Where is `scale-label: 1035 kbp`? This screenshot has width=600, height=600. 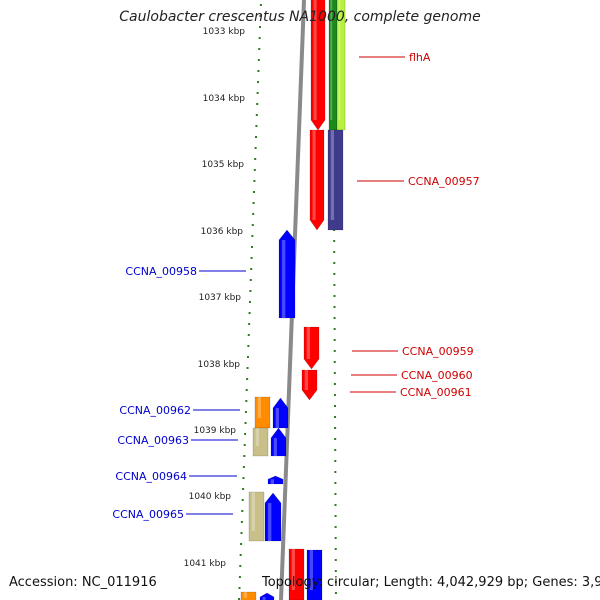 scale-label: 1035 kbp is located at coordinates (223, 165).